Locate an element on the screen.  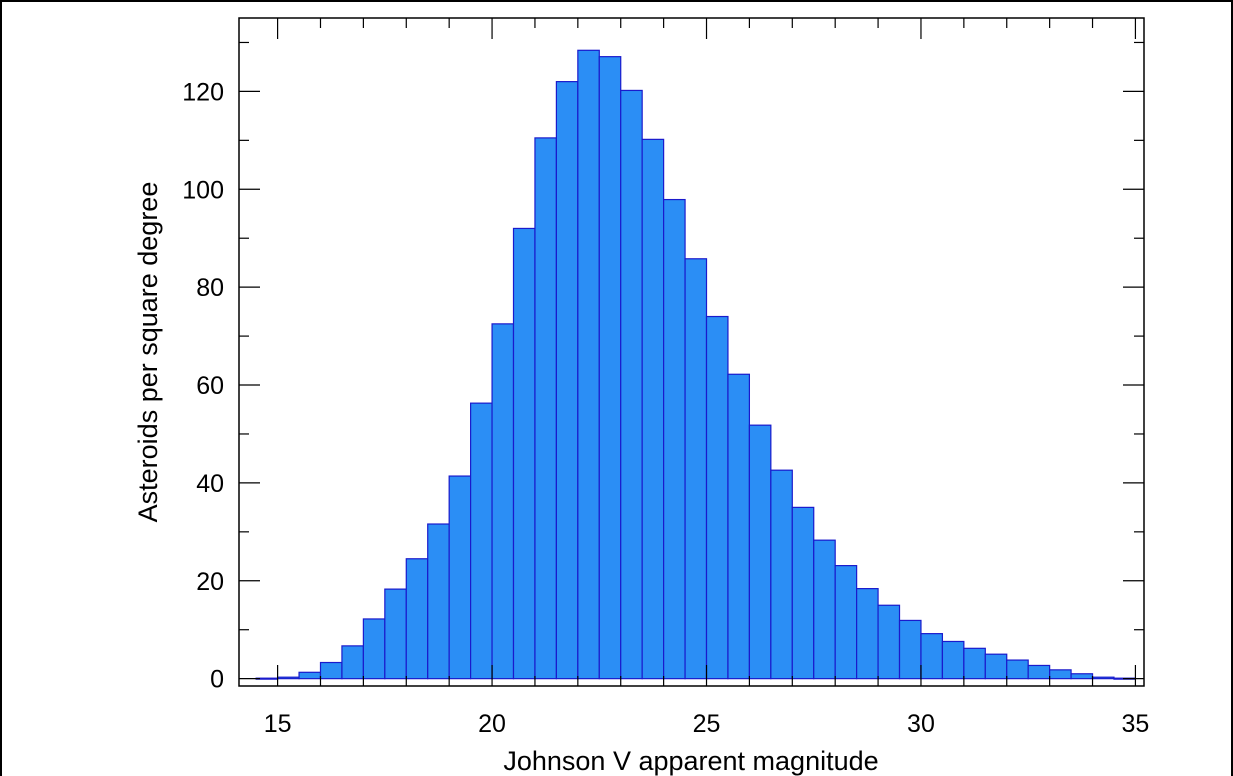
y-tick-label: 80 is located at coordinates (210, 288).